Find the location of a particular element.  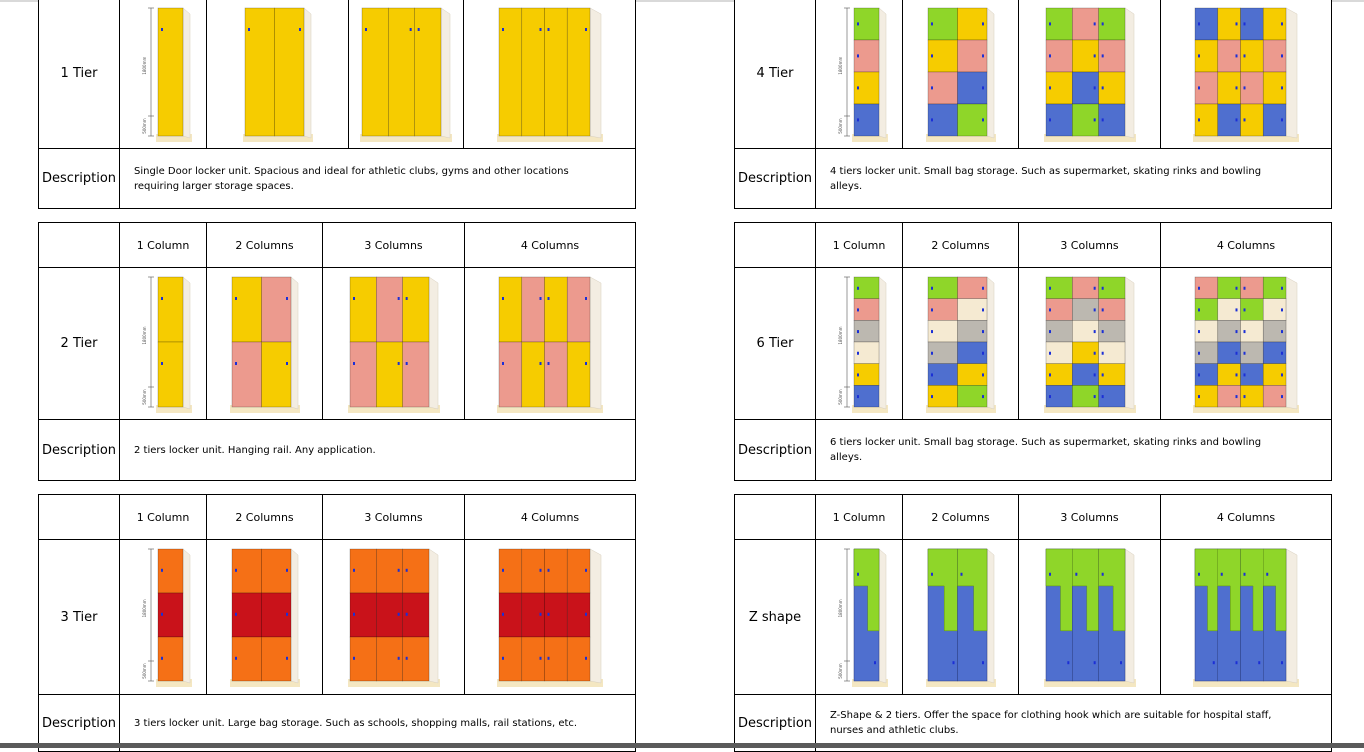

column-header: 4 Columns is located at coordinates (1246, 517).